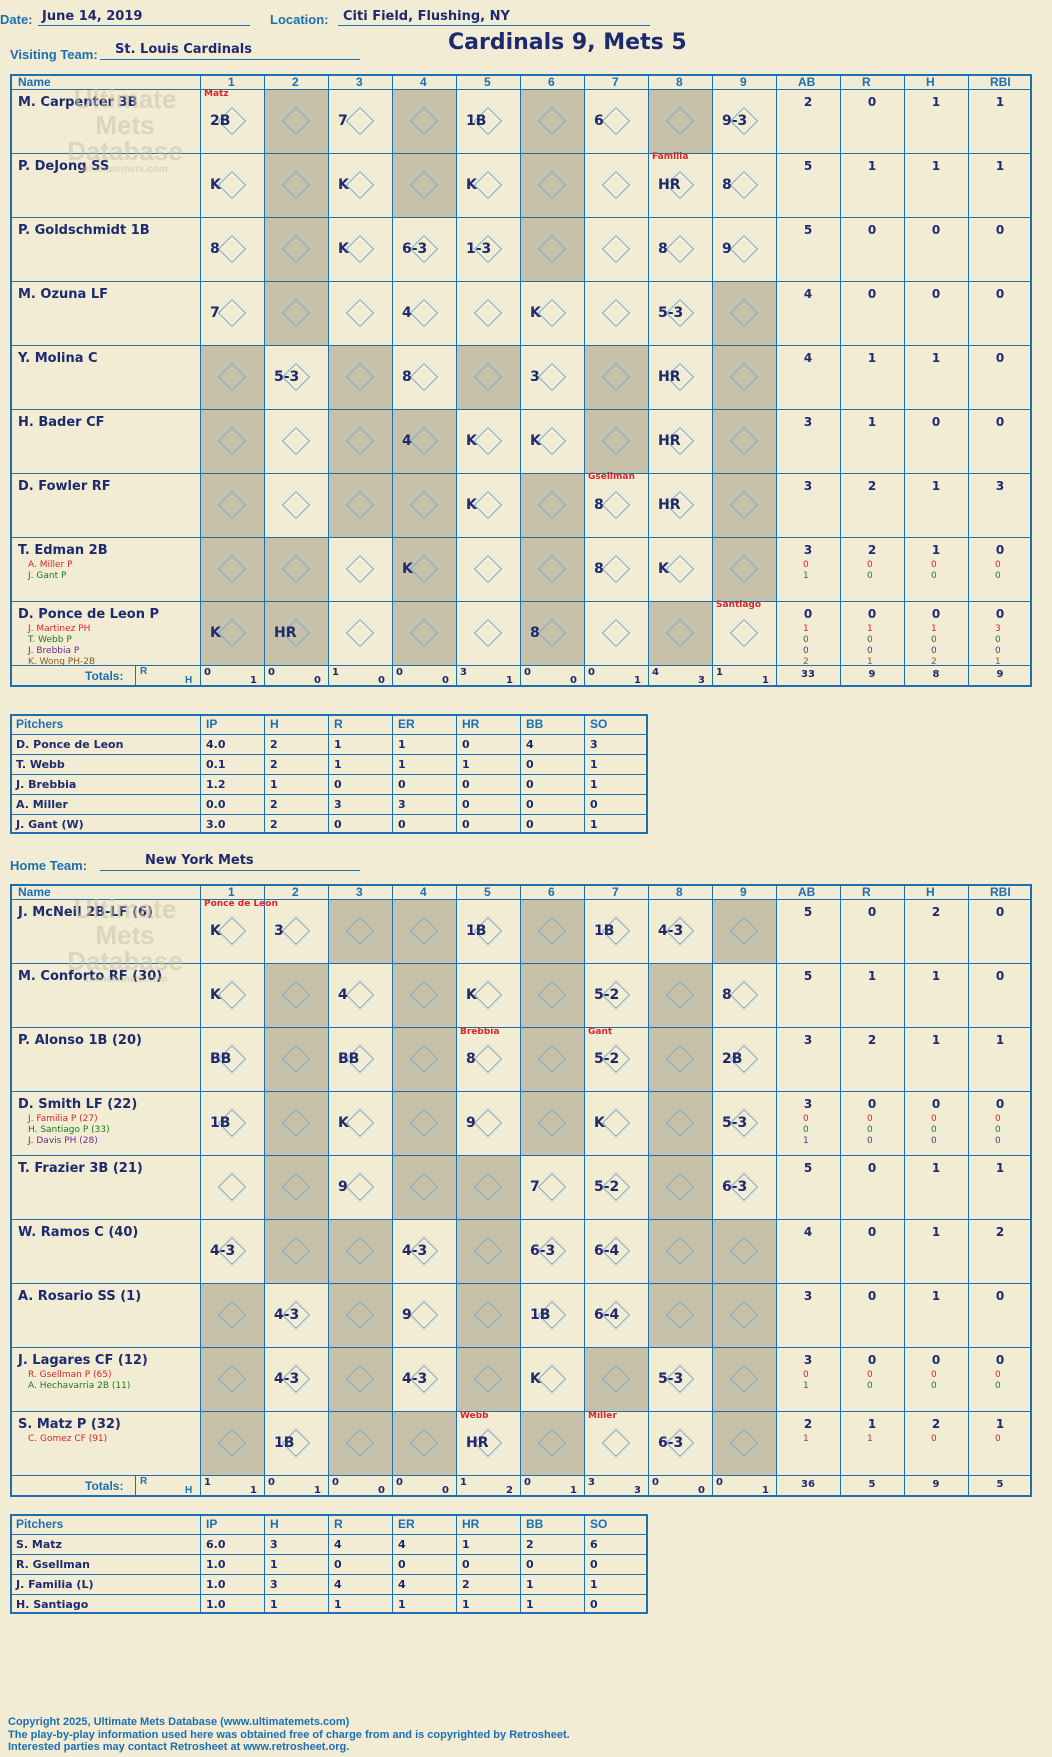 The image size is (1052, 1757). What do you see at coordinates (53, 1564) in the screenshot?
I see `pitcher-stat: R. Gsellman` at bounding box center [53, 1564].